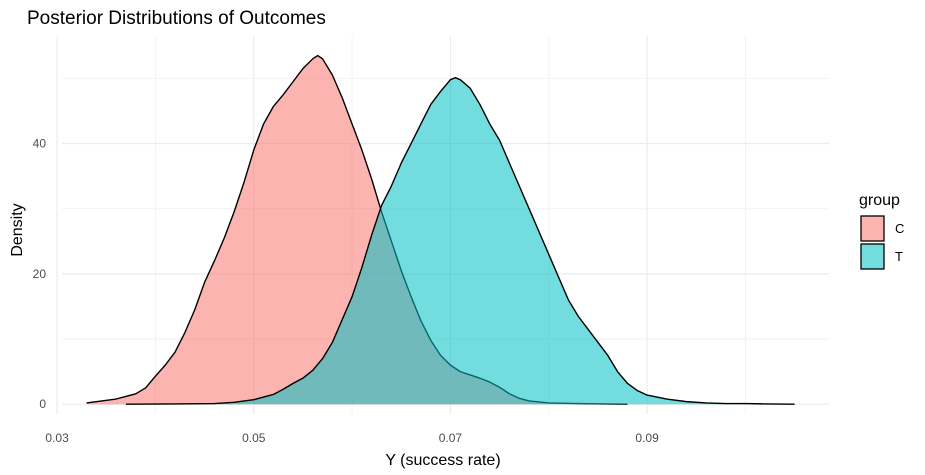 The image size is (925, 475). What do you see at coordinates (17, 229) in the screenshot?
I see `y-axis-title: Density` at bounding box center [17, 229].